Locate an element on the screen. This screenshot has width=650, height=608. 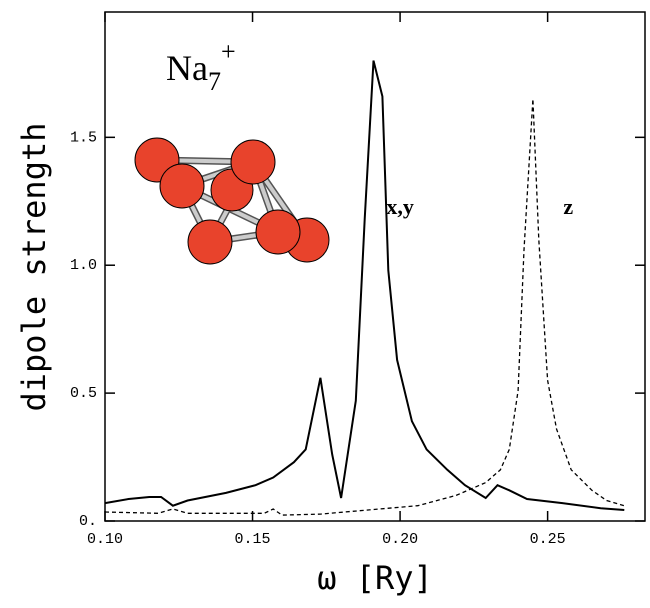
title-sub: 7 is located at coordinates (214, 81).